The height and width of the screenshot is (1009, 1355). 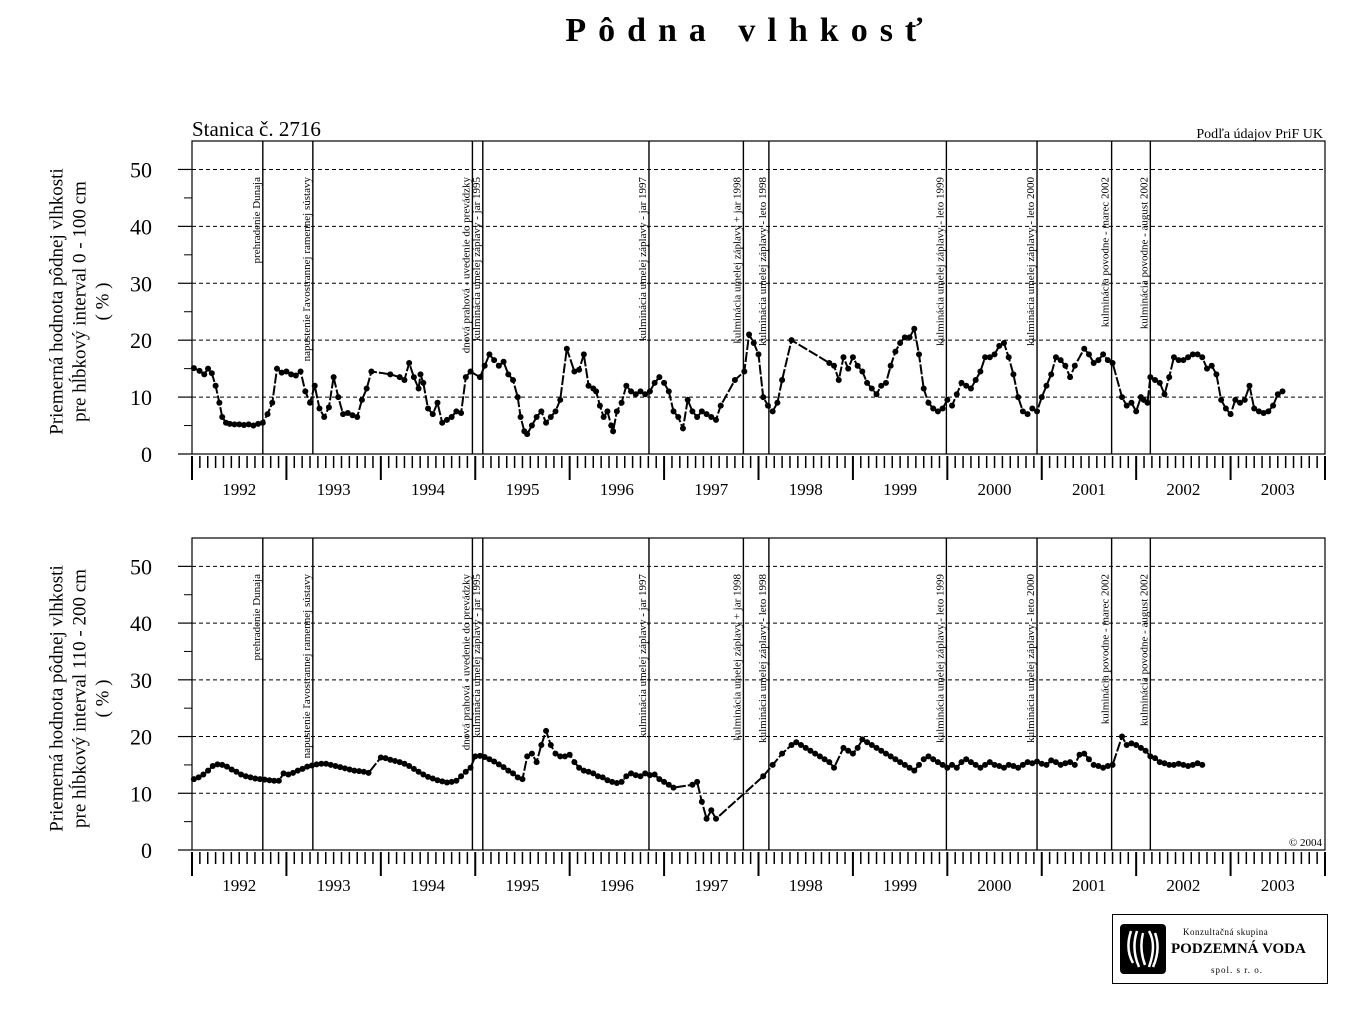 I want to click on event-label: kulminácia umelej záplavy - jar 1995, so click(x=477, y=259).